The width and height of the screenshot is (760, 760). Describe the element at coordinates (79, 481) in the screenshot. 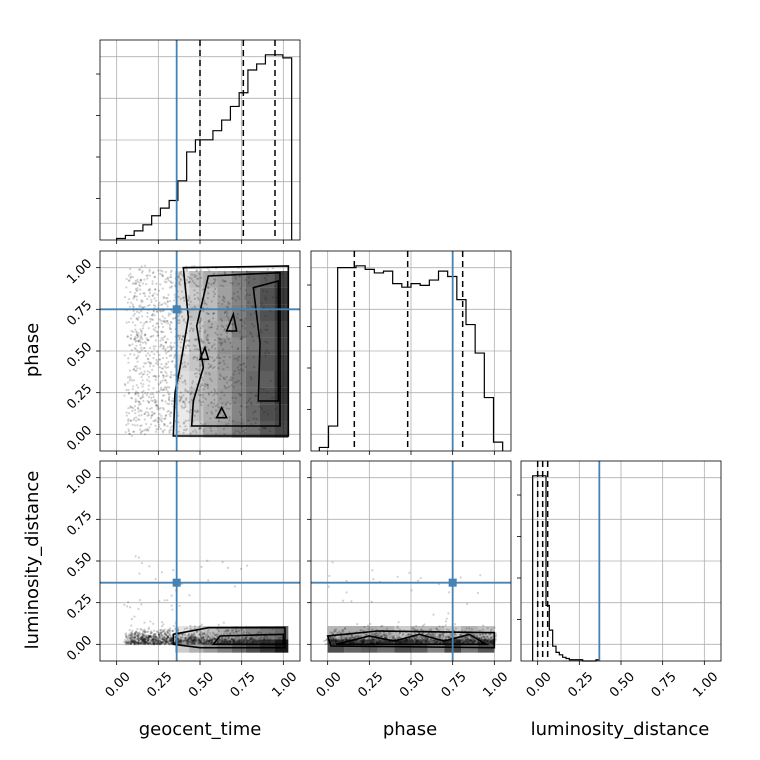

I see `y-tick-label: 1.00` at that location.